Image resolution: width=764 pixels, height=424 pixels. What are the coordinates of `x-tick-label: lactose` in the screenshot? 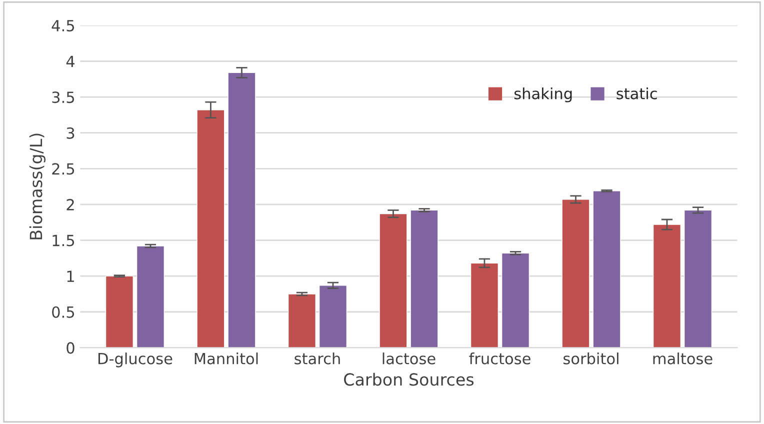 It's located at (409, 358).